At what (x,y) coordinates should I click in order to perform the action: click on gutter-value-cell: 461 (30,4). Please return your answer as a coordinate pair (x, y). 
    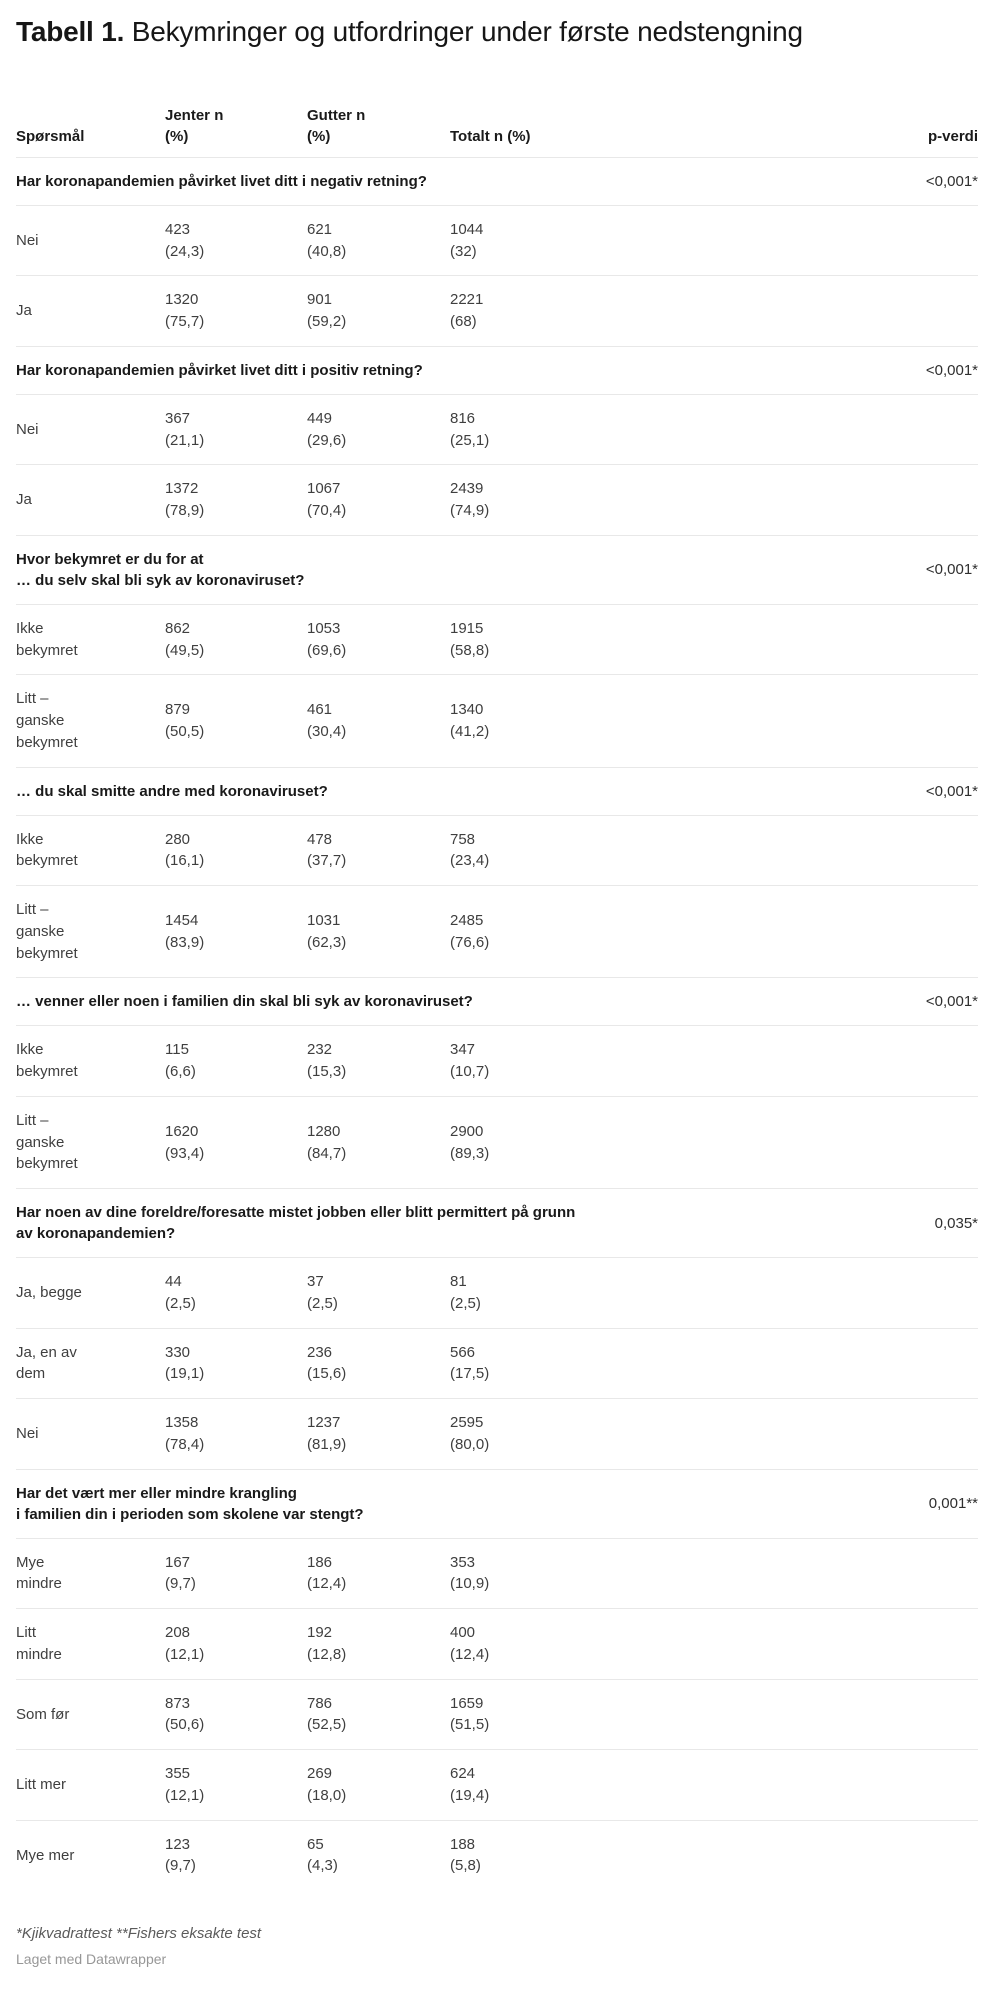
    Looking at the image, I should click on (378, 721).